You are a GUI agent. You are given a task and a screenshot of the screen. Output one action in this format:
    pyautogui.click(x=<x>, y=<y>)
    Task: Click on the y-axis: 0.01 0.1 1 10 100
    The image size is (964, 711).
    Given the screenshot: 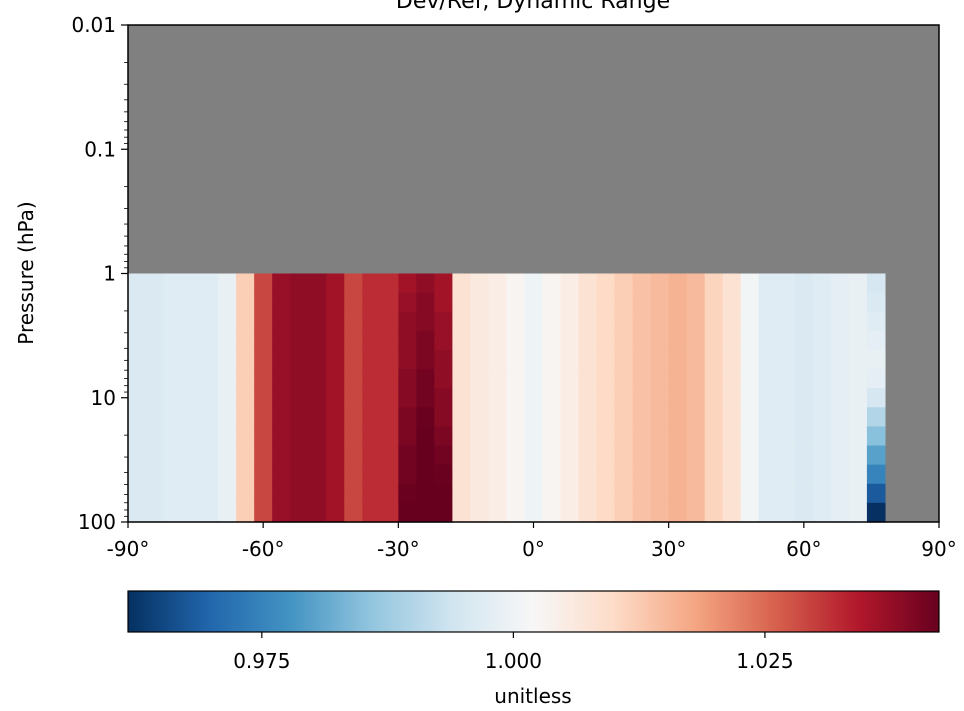 What is the action you would take?
    pyautogui.click(x=99, y=273)
    